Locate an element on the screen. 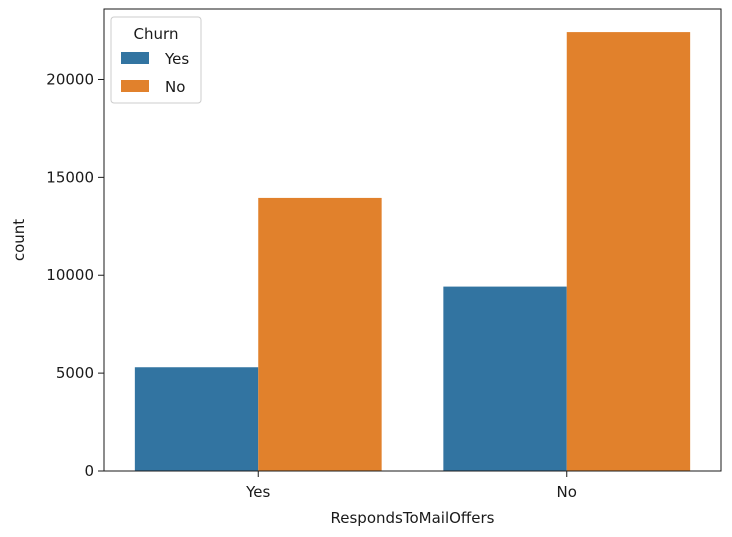 The height and width of the screenshot is (537, 732). x-axis-ticks: Yes No is located at coordinates (411, 486).